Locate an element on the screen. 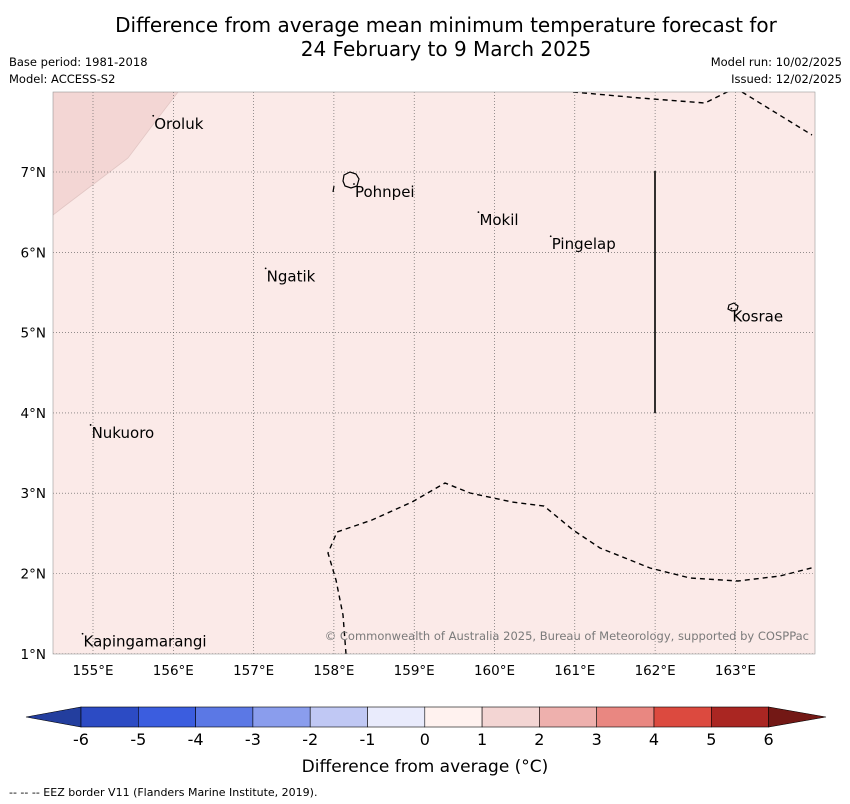  warmer-anomaly-region is located at coordinates (116, 154).